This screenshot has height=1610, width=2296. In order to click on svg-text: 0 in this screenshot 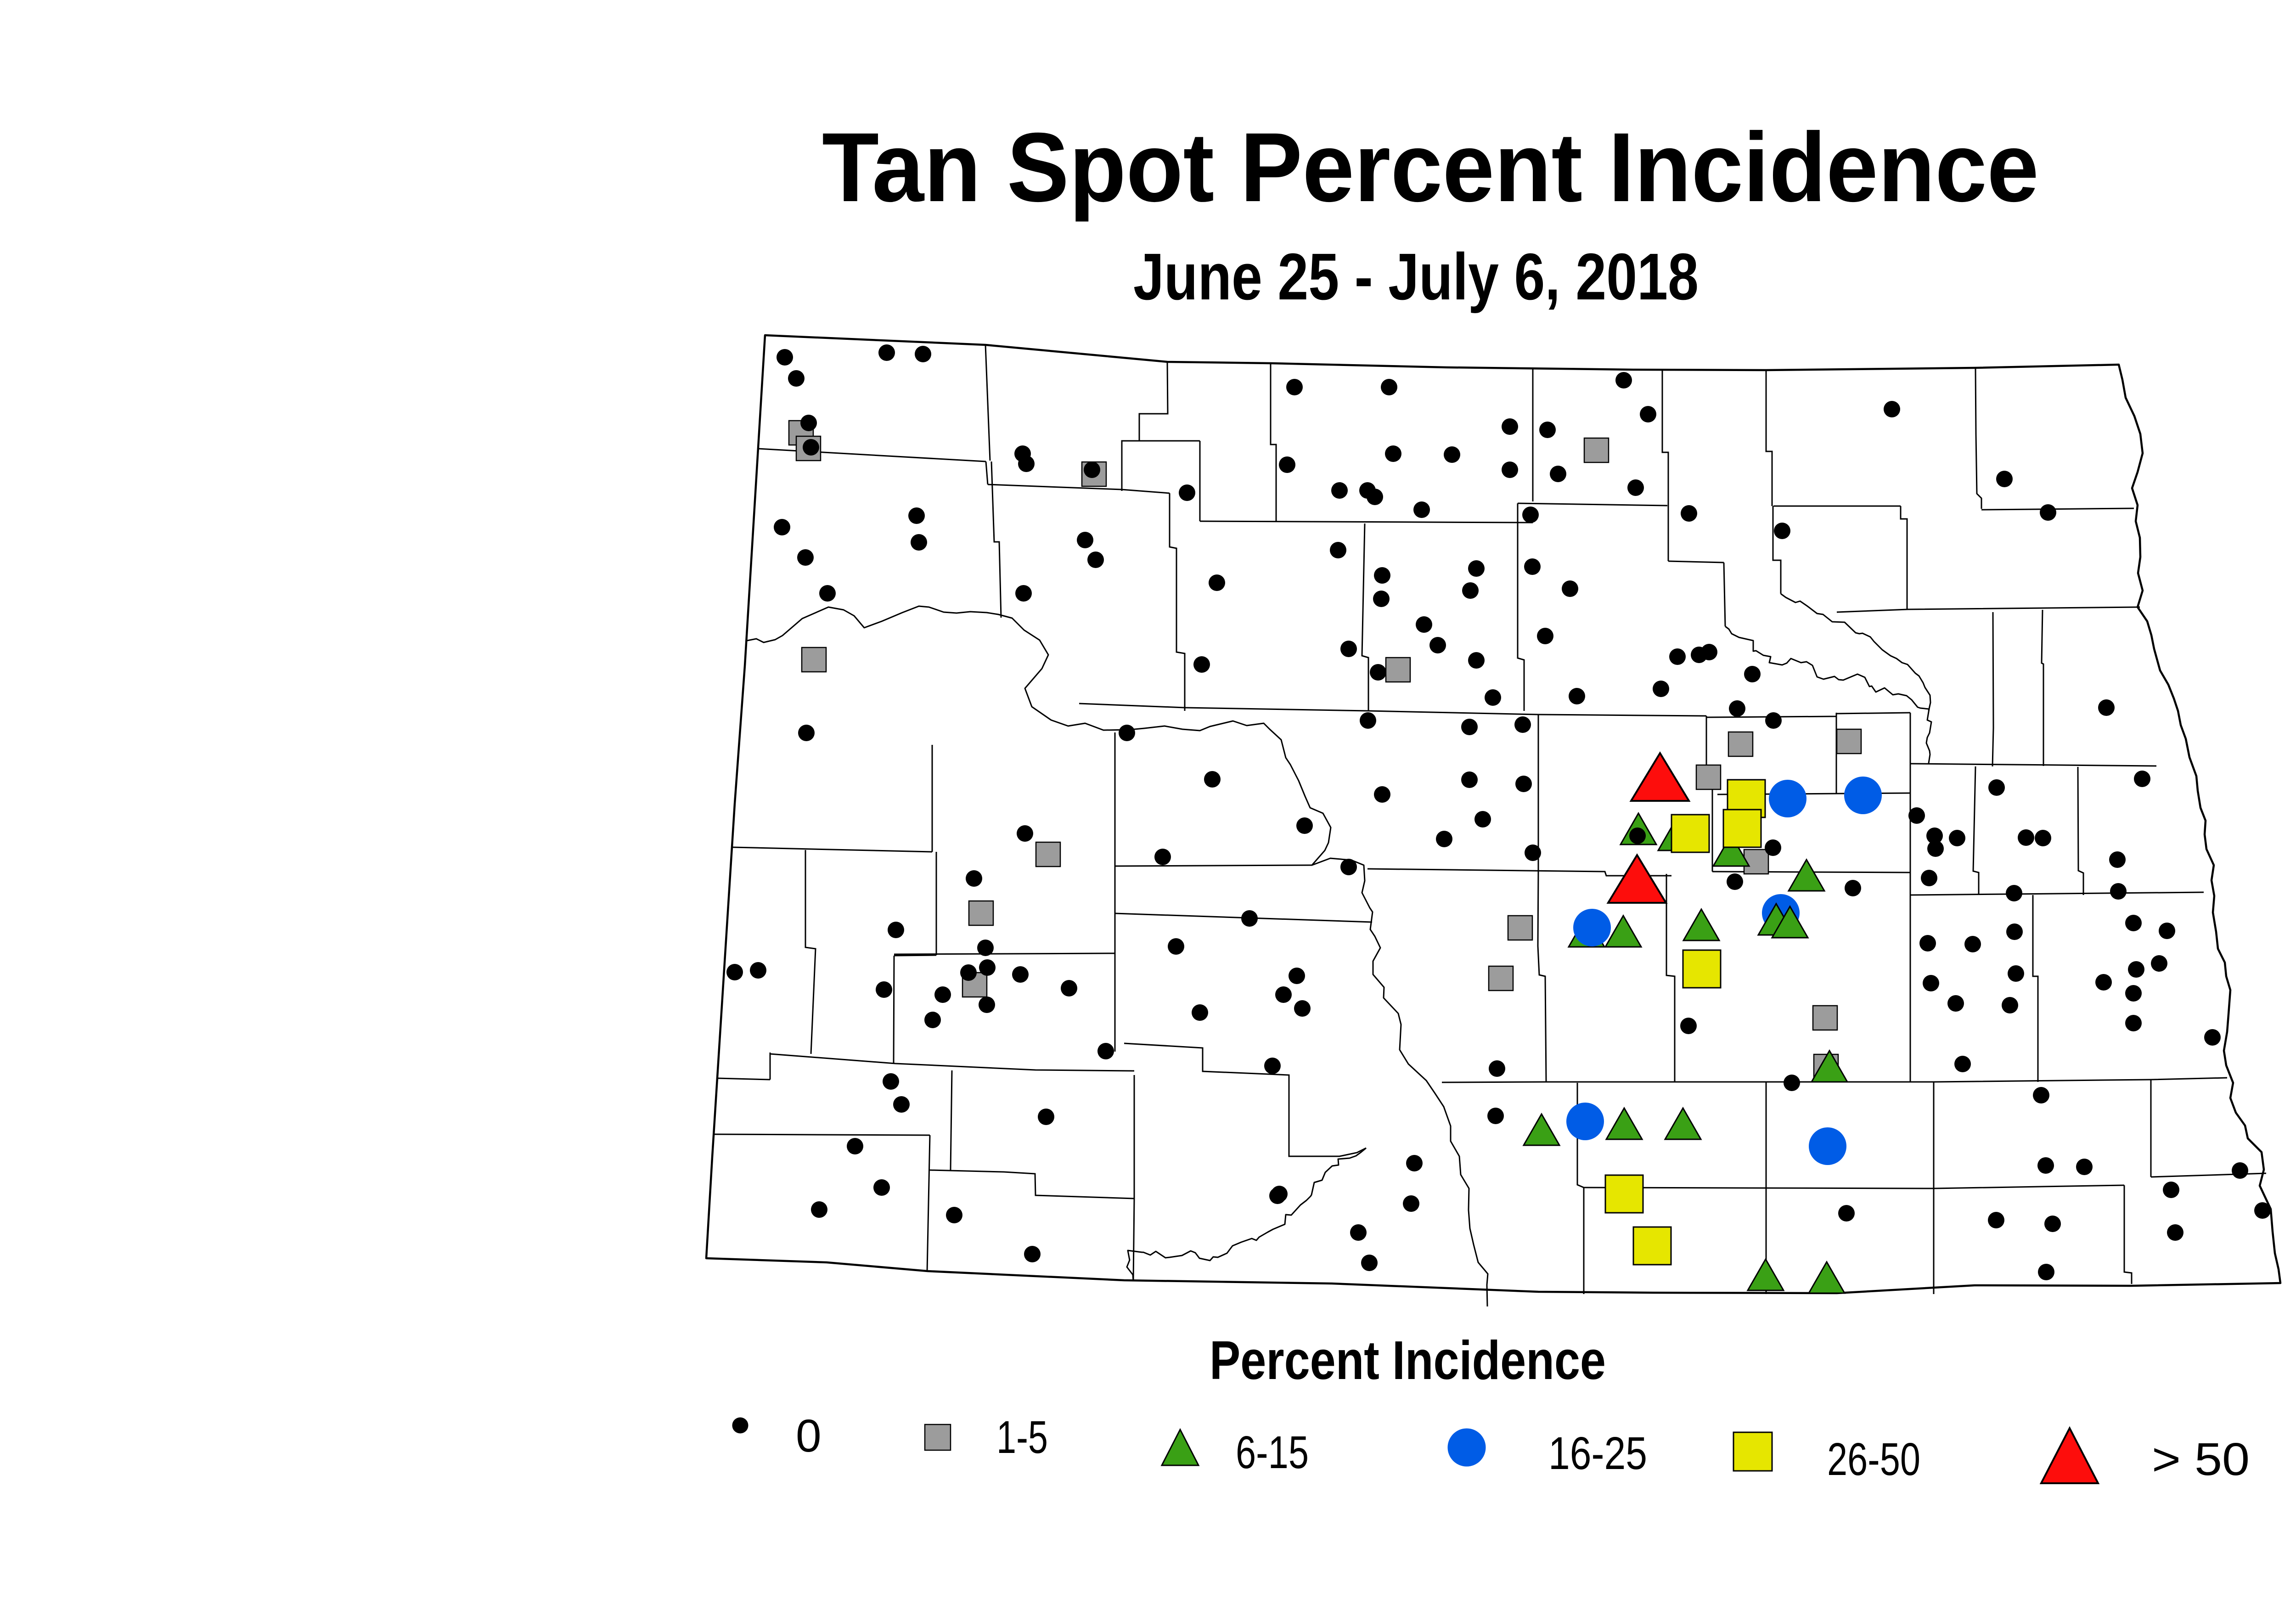, I will do `click(809, 1436)`.